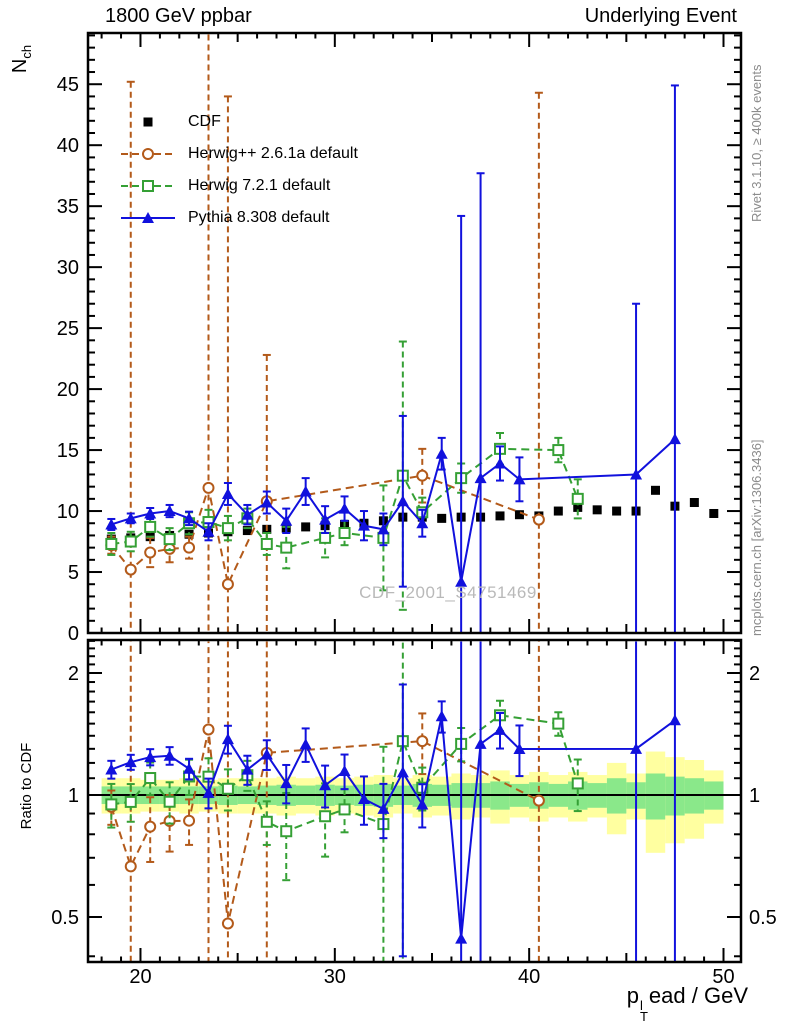 The height and width of the screenshot is (1024, 786). I want to click on mcplots-reference-text: mcplots.cern.ch [arXiv:1306.3436], so click(756, 537).